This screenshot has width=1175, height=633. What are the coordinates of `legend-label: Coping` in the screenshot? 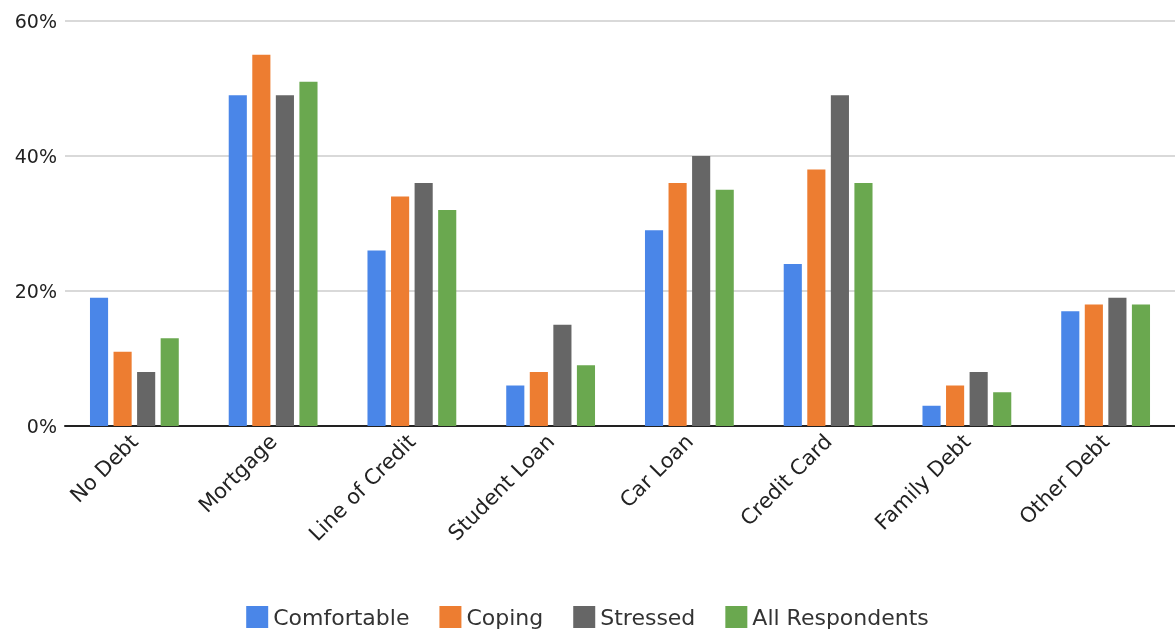 It's located at (505, 617).